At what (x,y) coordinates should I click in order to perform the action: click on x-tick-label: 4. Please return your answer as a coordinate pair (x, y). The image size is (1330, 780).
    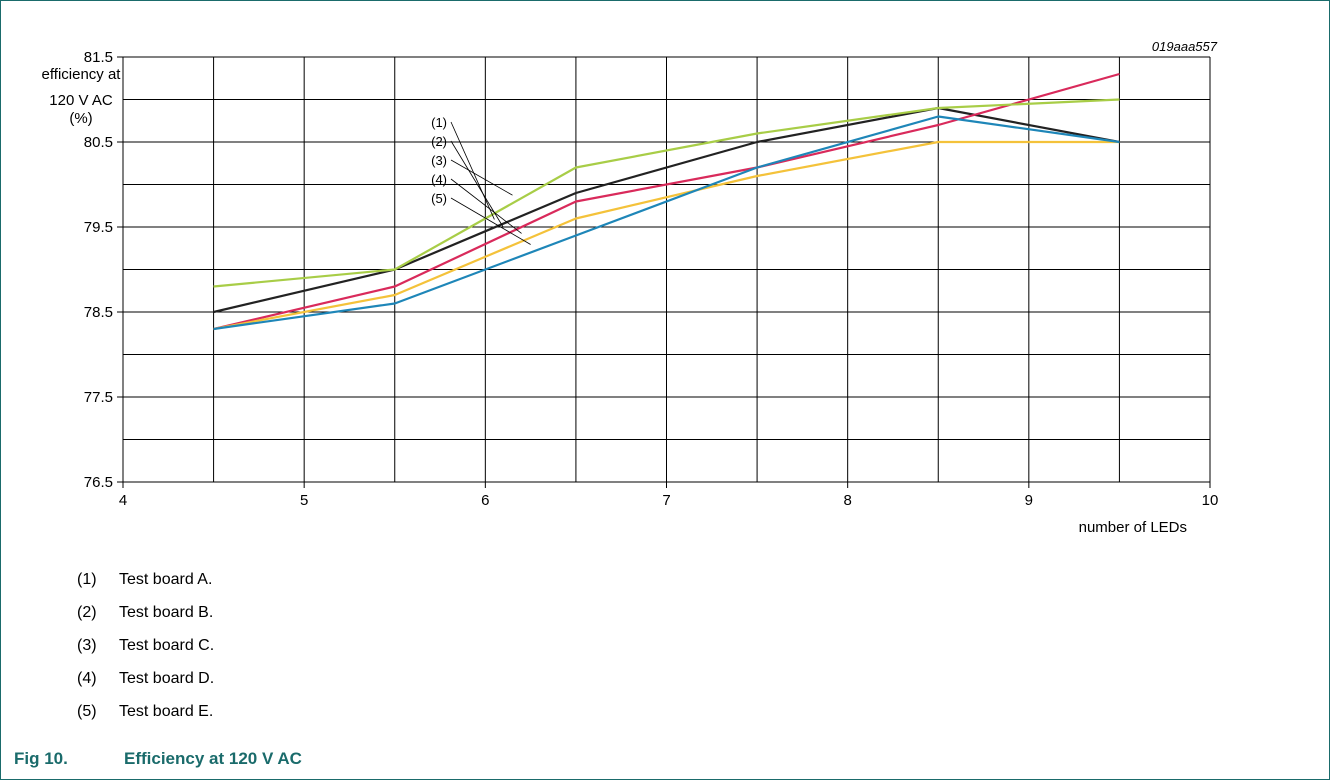
    Looking at the image, I should click on (123, 500).